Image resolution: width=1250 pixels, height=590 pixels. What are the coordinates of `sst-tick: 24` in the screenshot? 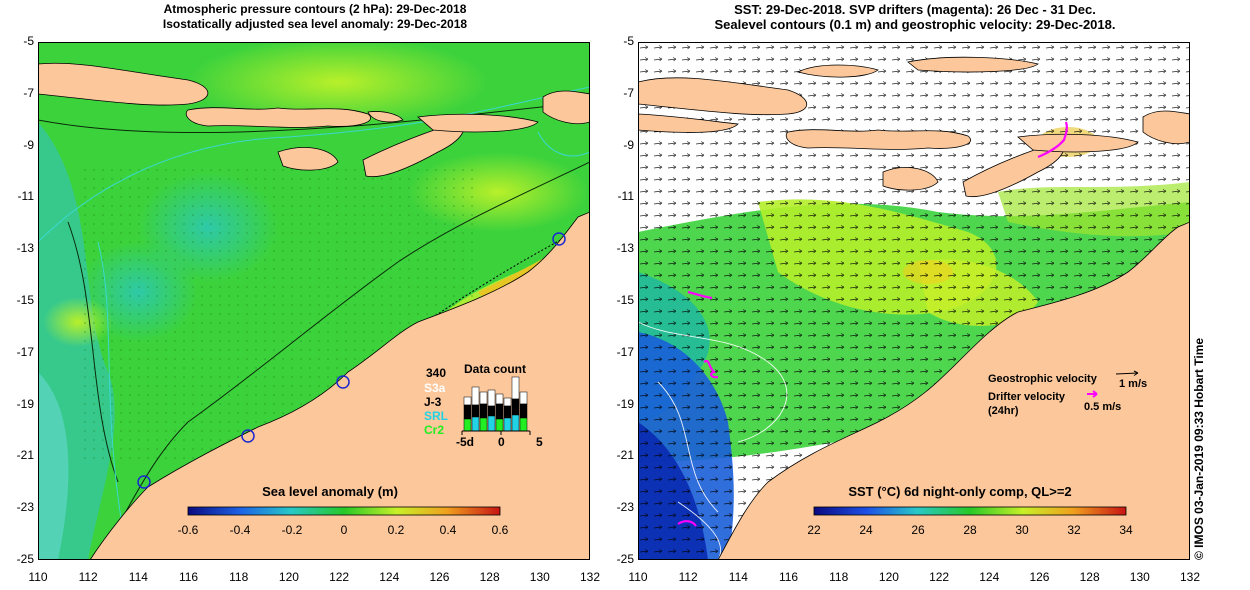 It's located at (866, 530).